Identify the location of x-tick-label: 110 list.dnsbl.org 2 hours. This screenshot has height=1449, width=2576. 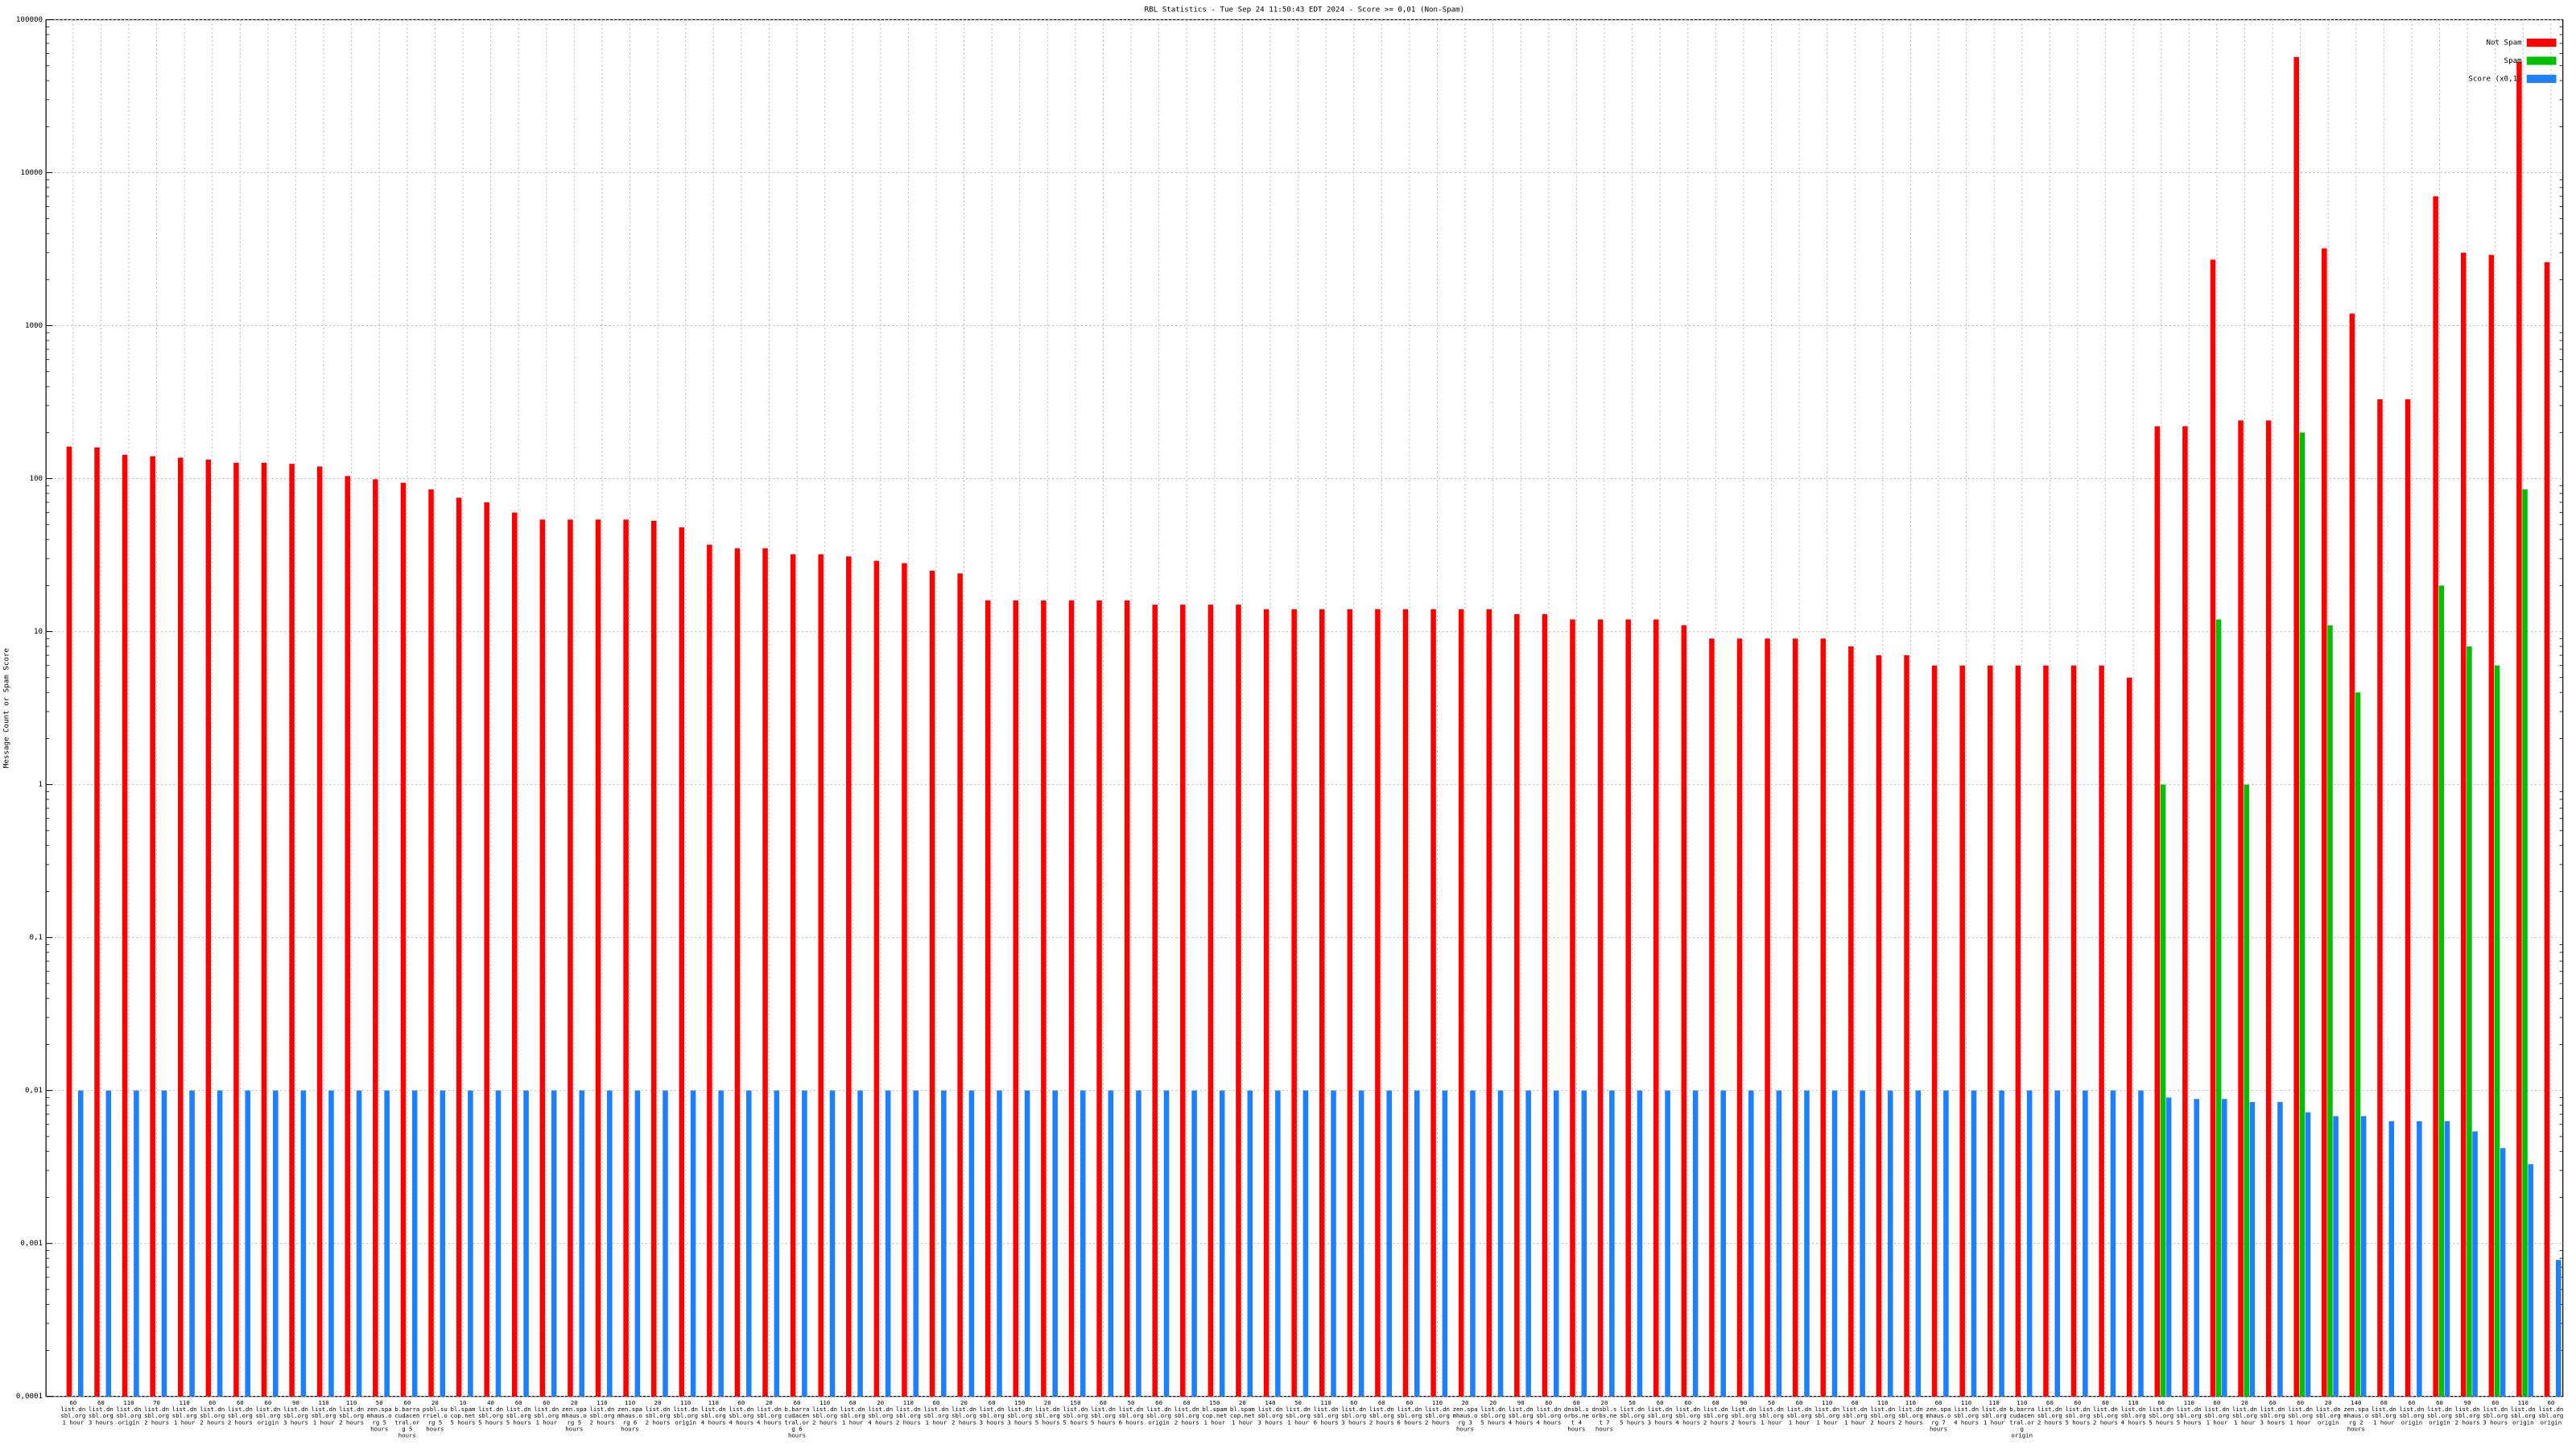
(1437, 1412).